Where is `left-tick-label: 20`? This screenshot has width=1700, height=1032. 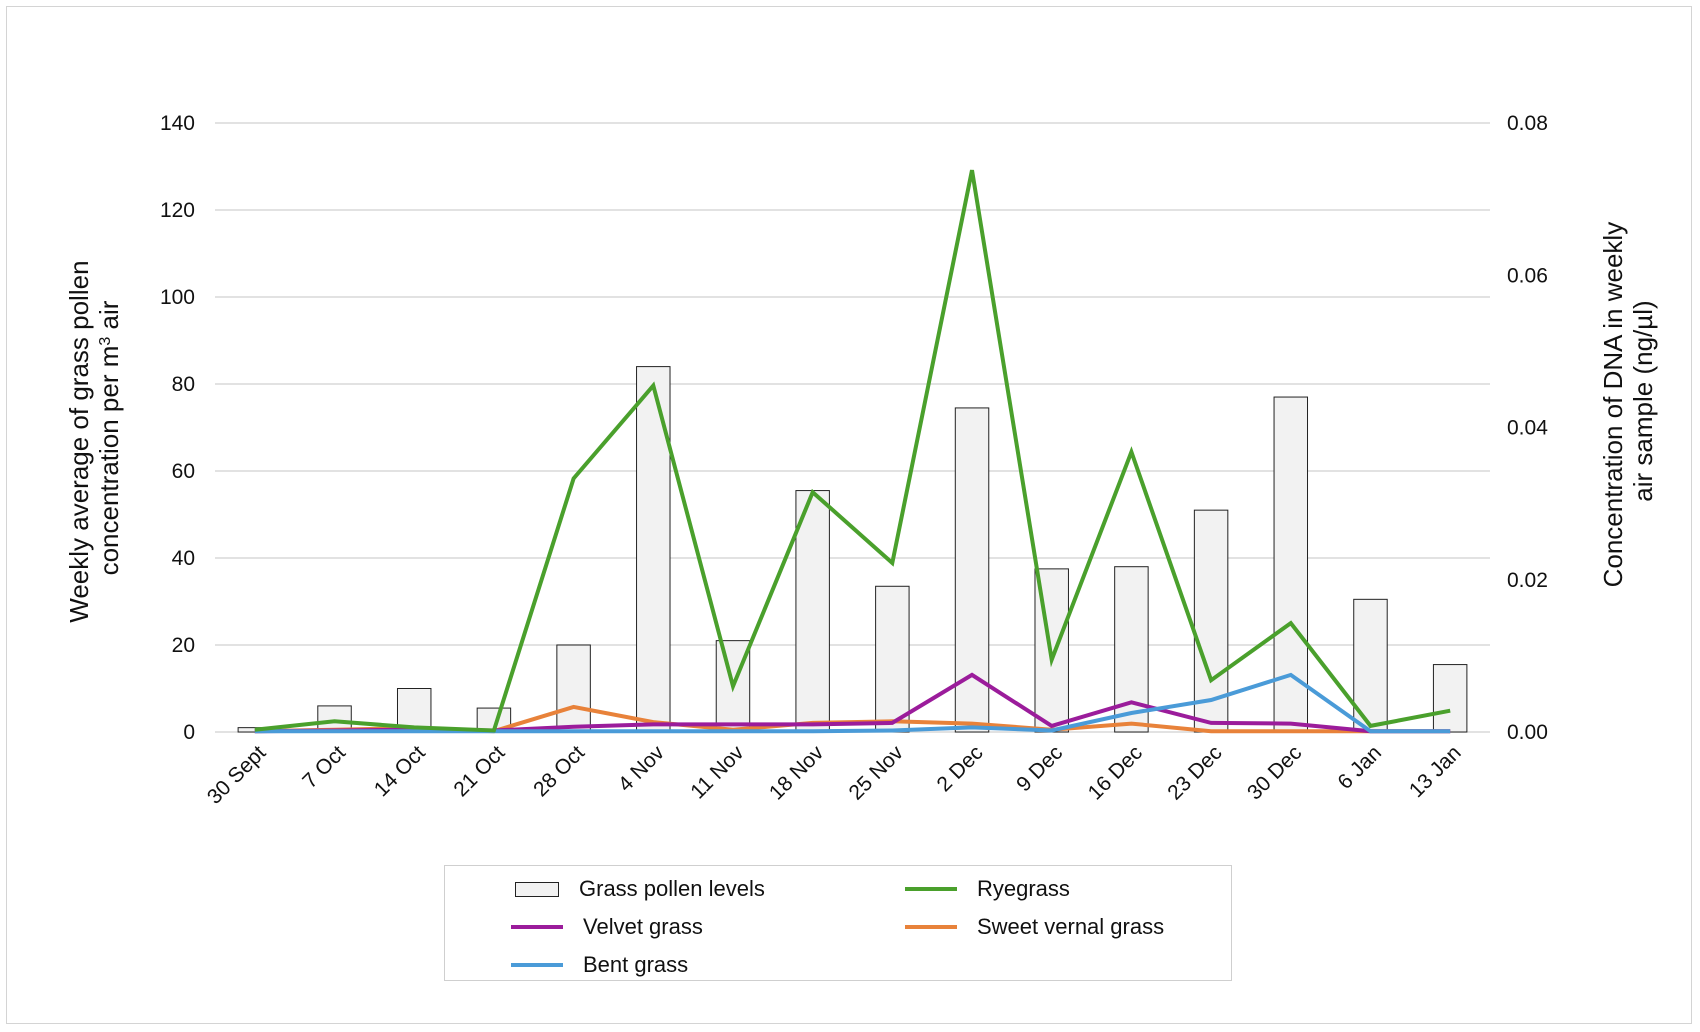
left-tick-label: 20 is located at coordinates (183, 645).